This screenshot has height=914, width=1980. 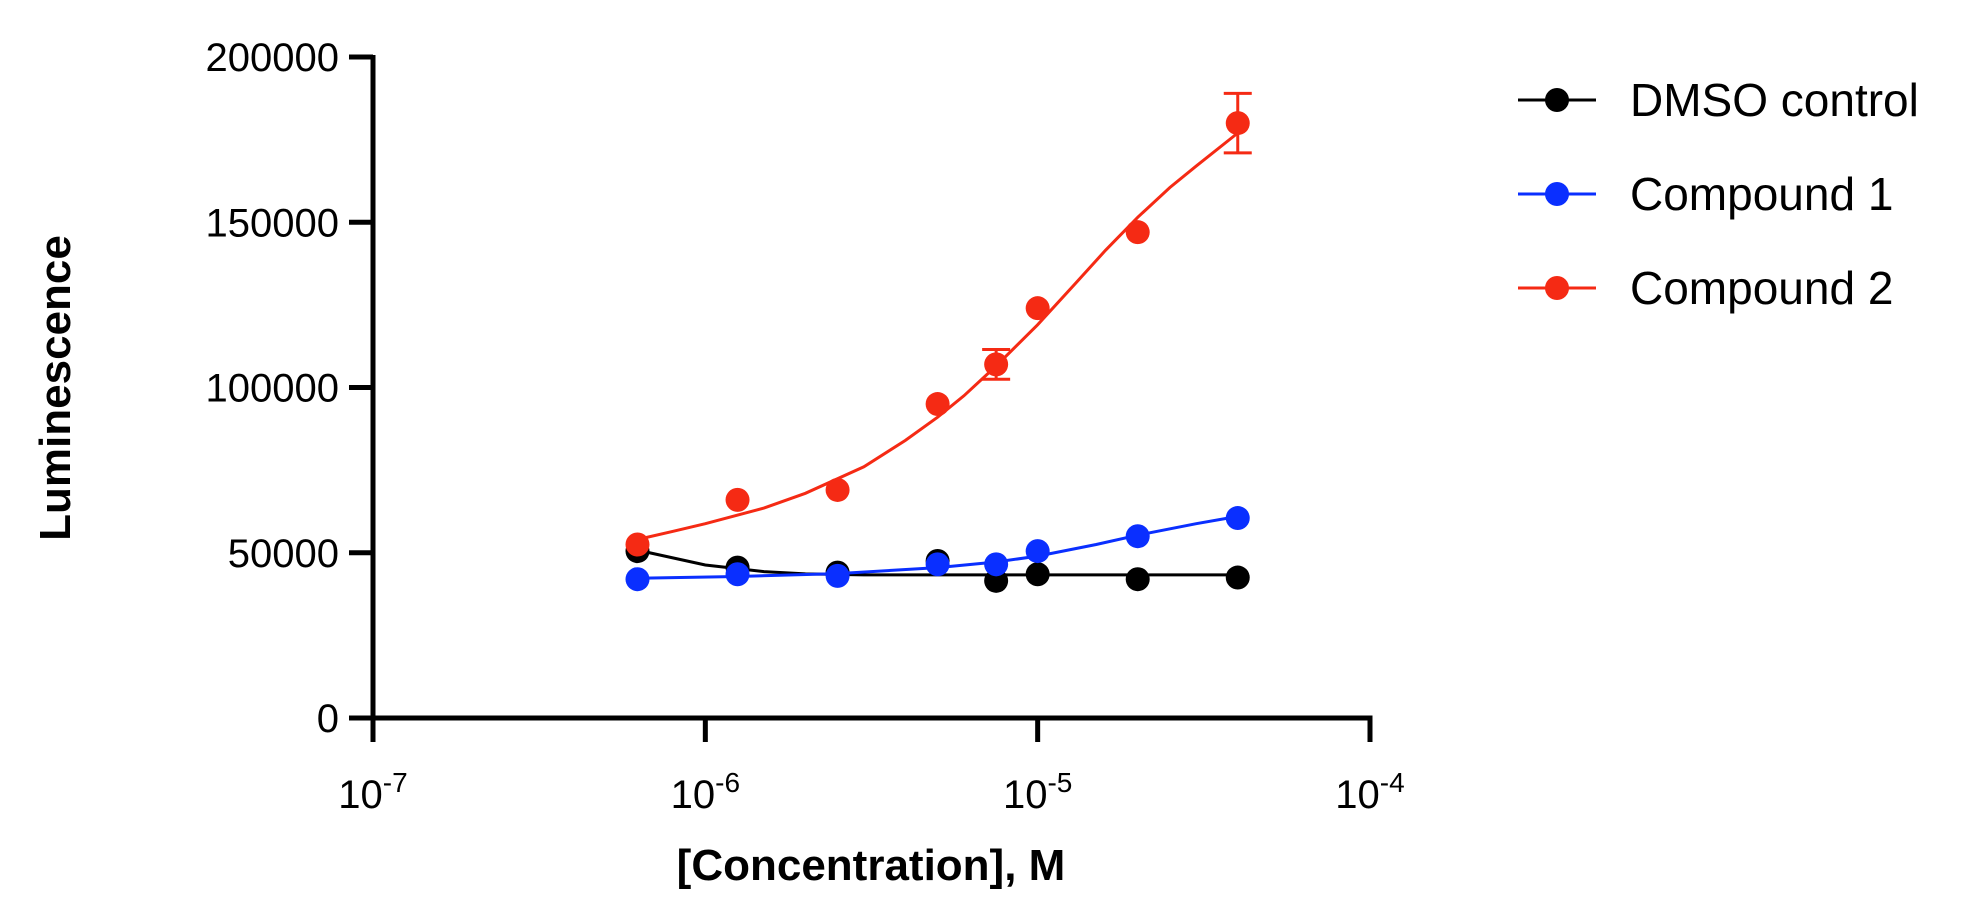 What do you see at coordinates (55, 388) in the screenshot?
I see `y-axis-title: Luminescence` at bounding box center [55, 388].